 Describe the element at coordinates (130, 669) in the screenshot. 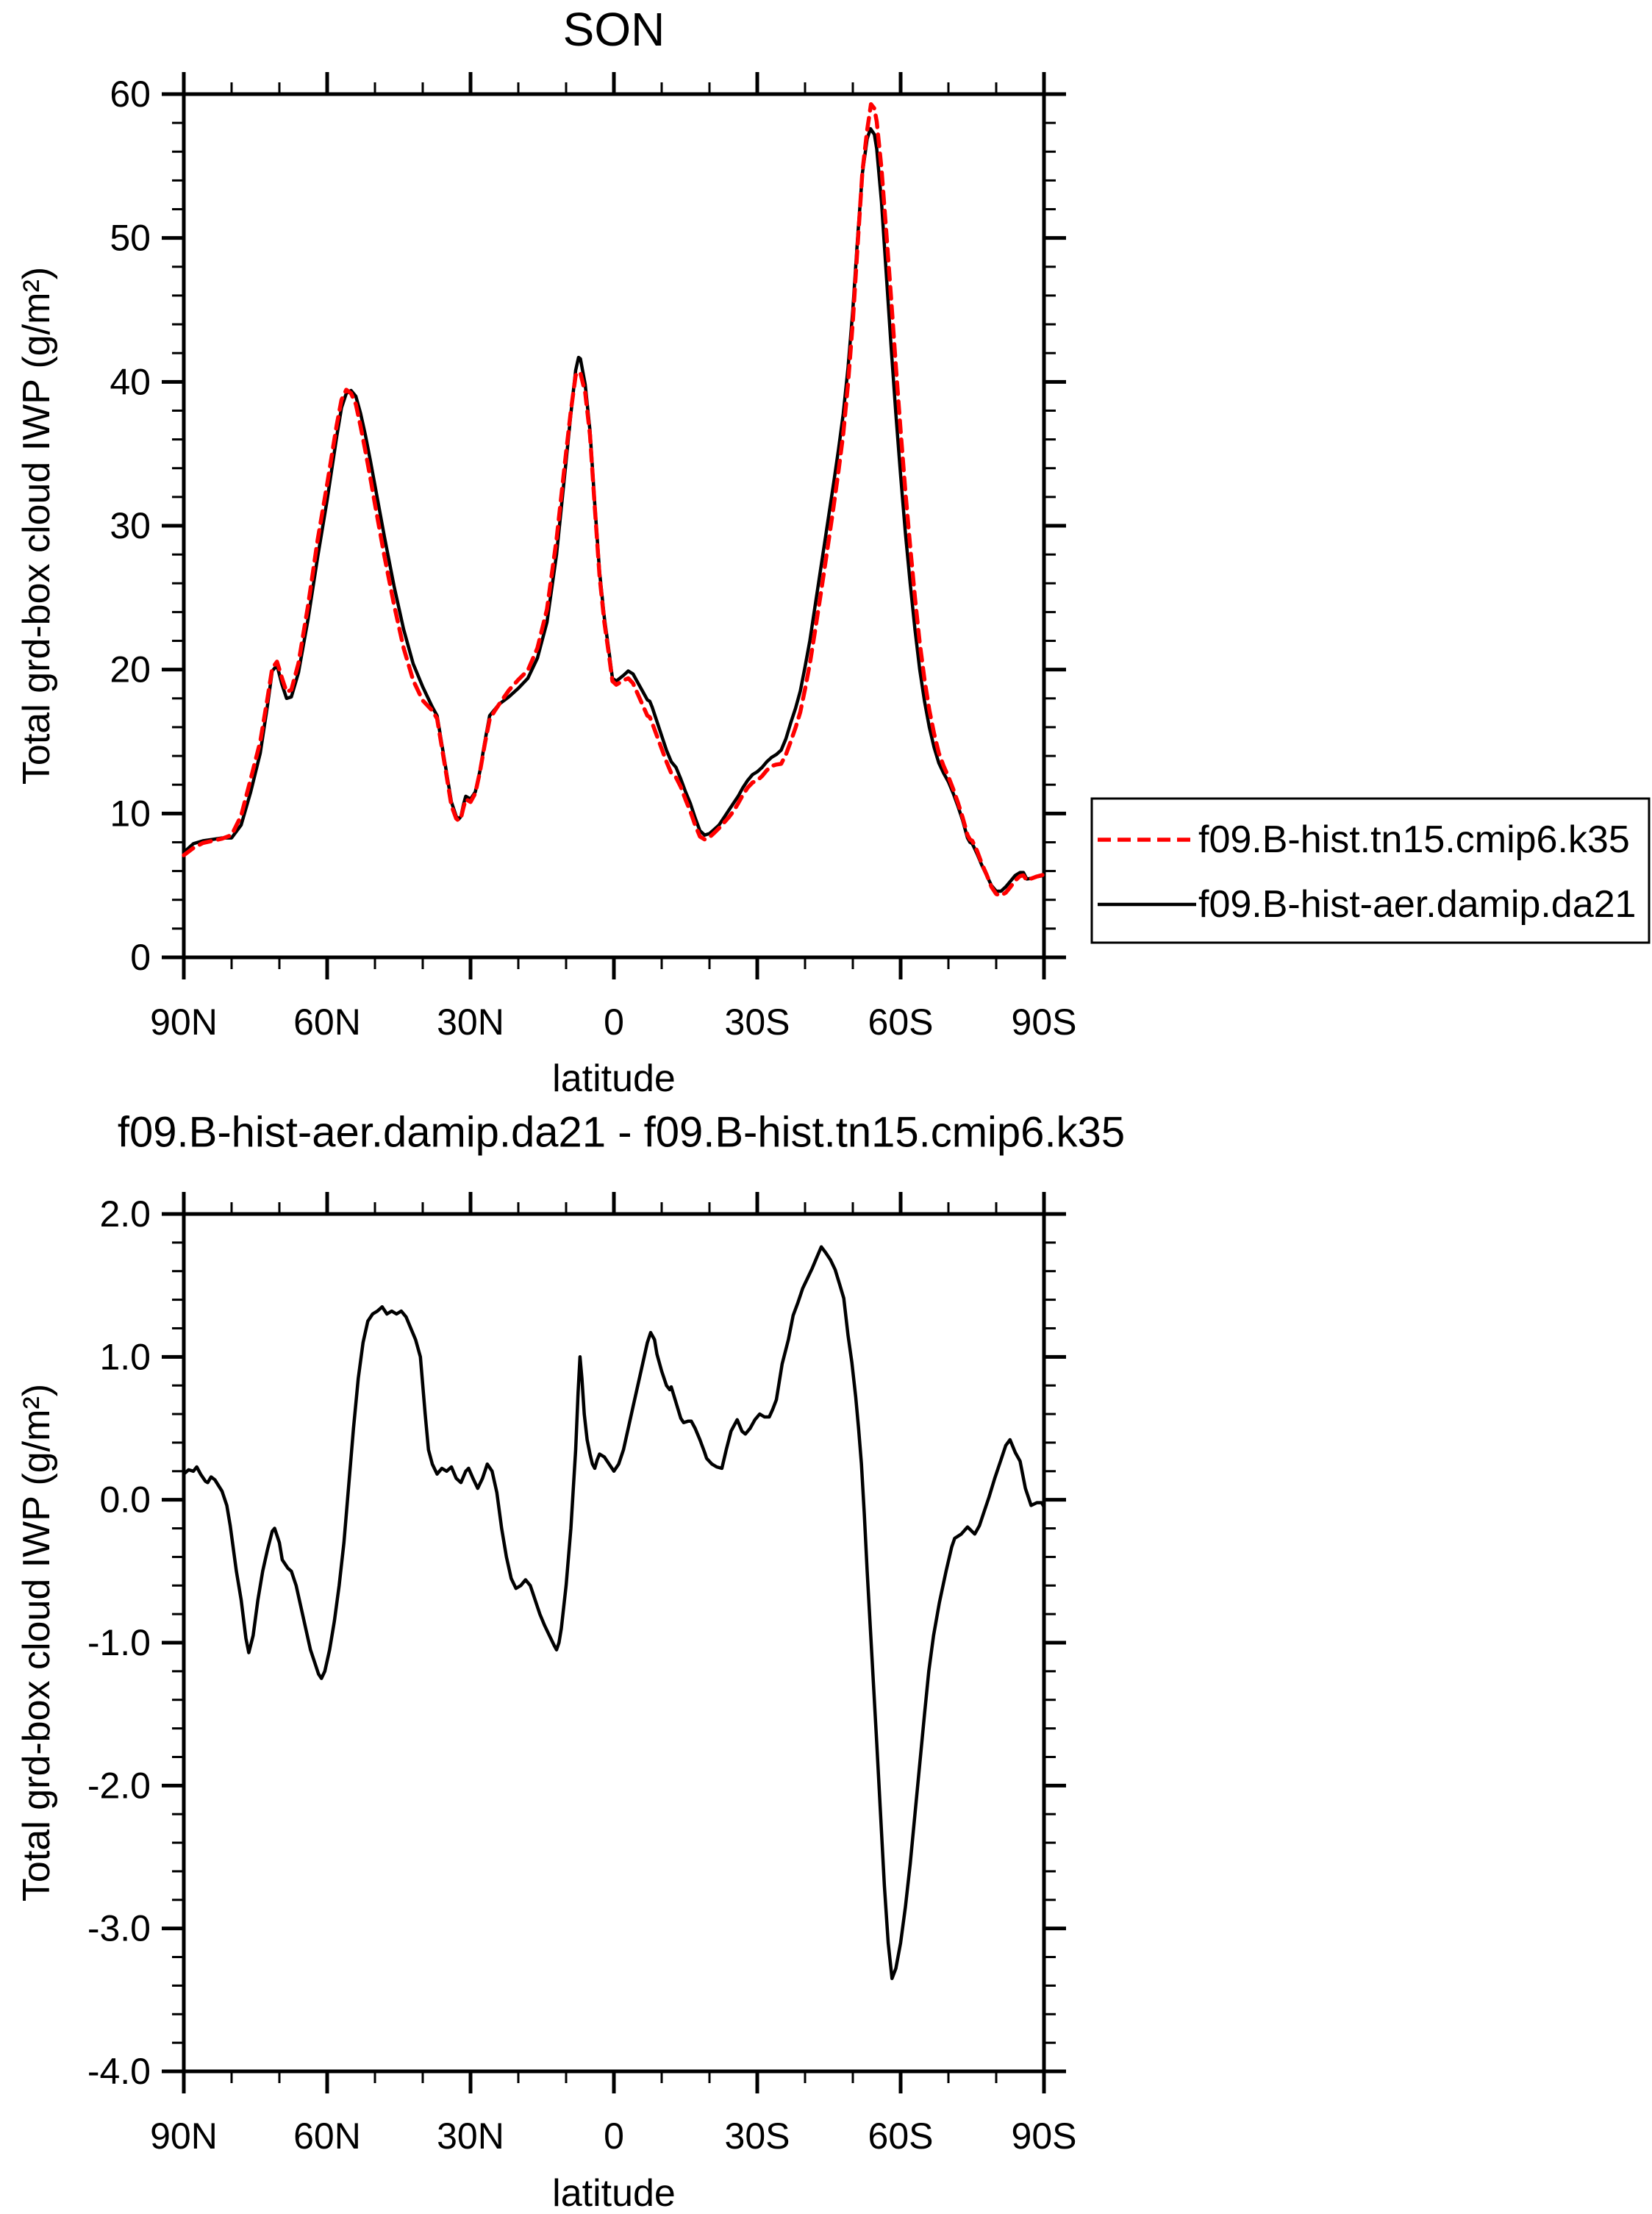

I see `y-tick-label: 20` at that location.